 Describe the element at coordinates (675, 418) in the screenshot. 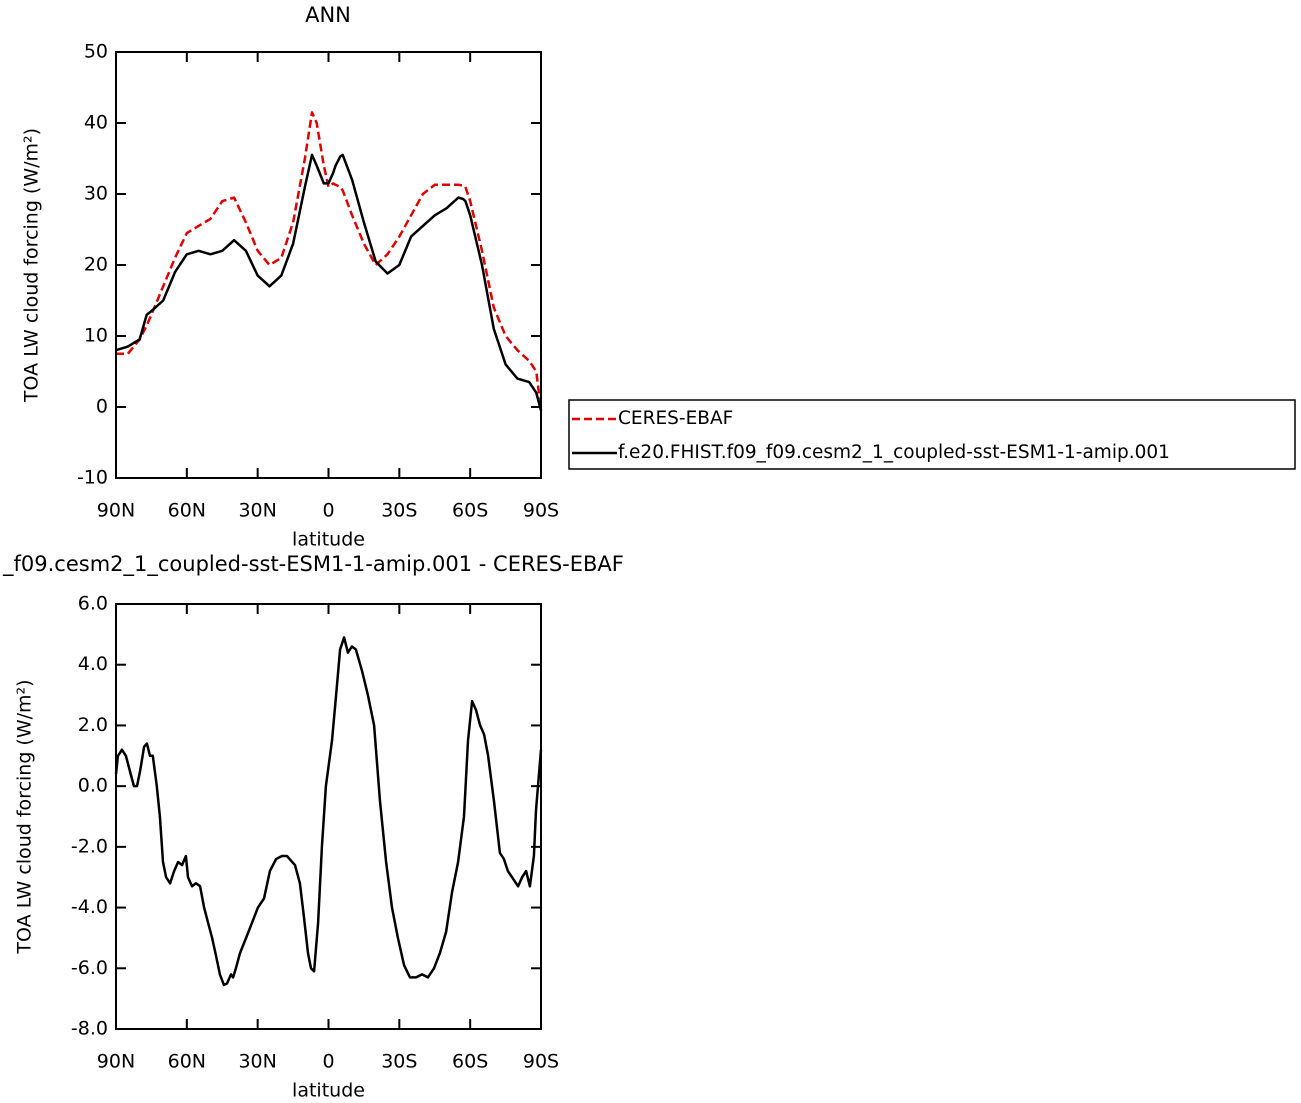

I see `legend-label: CERES-EBAF` at that location.